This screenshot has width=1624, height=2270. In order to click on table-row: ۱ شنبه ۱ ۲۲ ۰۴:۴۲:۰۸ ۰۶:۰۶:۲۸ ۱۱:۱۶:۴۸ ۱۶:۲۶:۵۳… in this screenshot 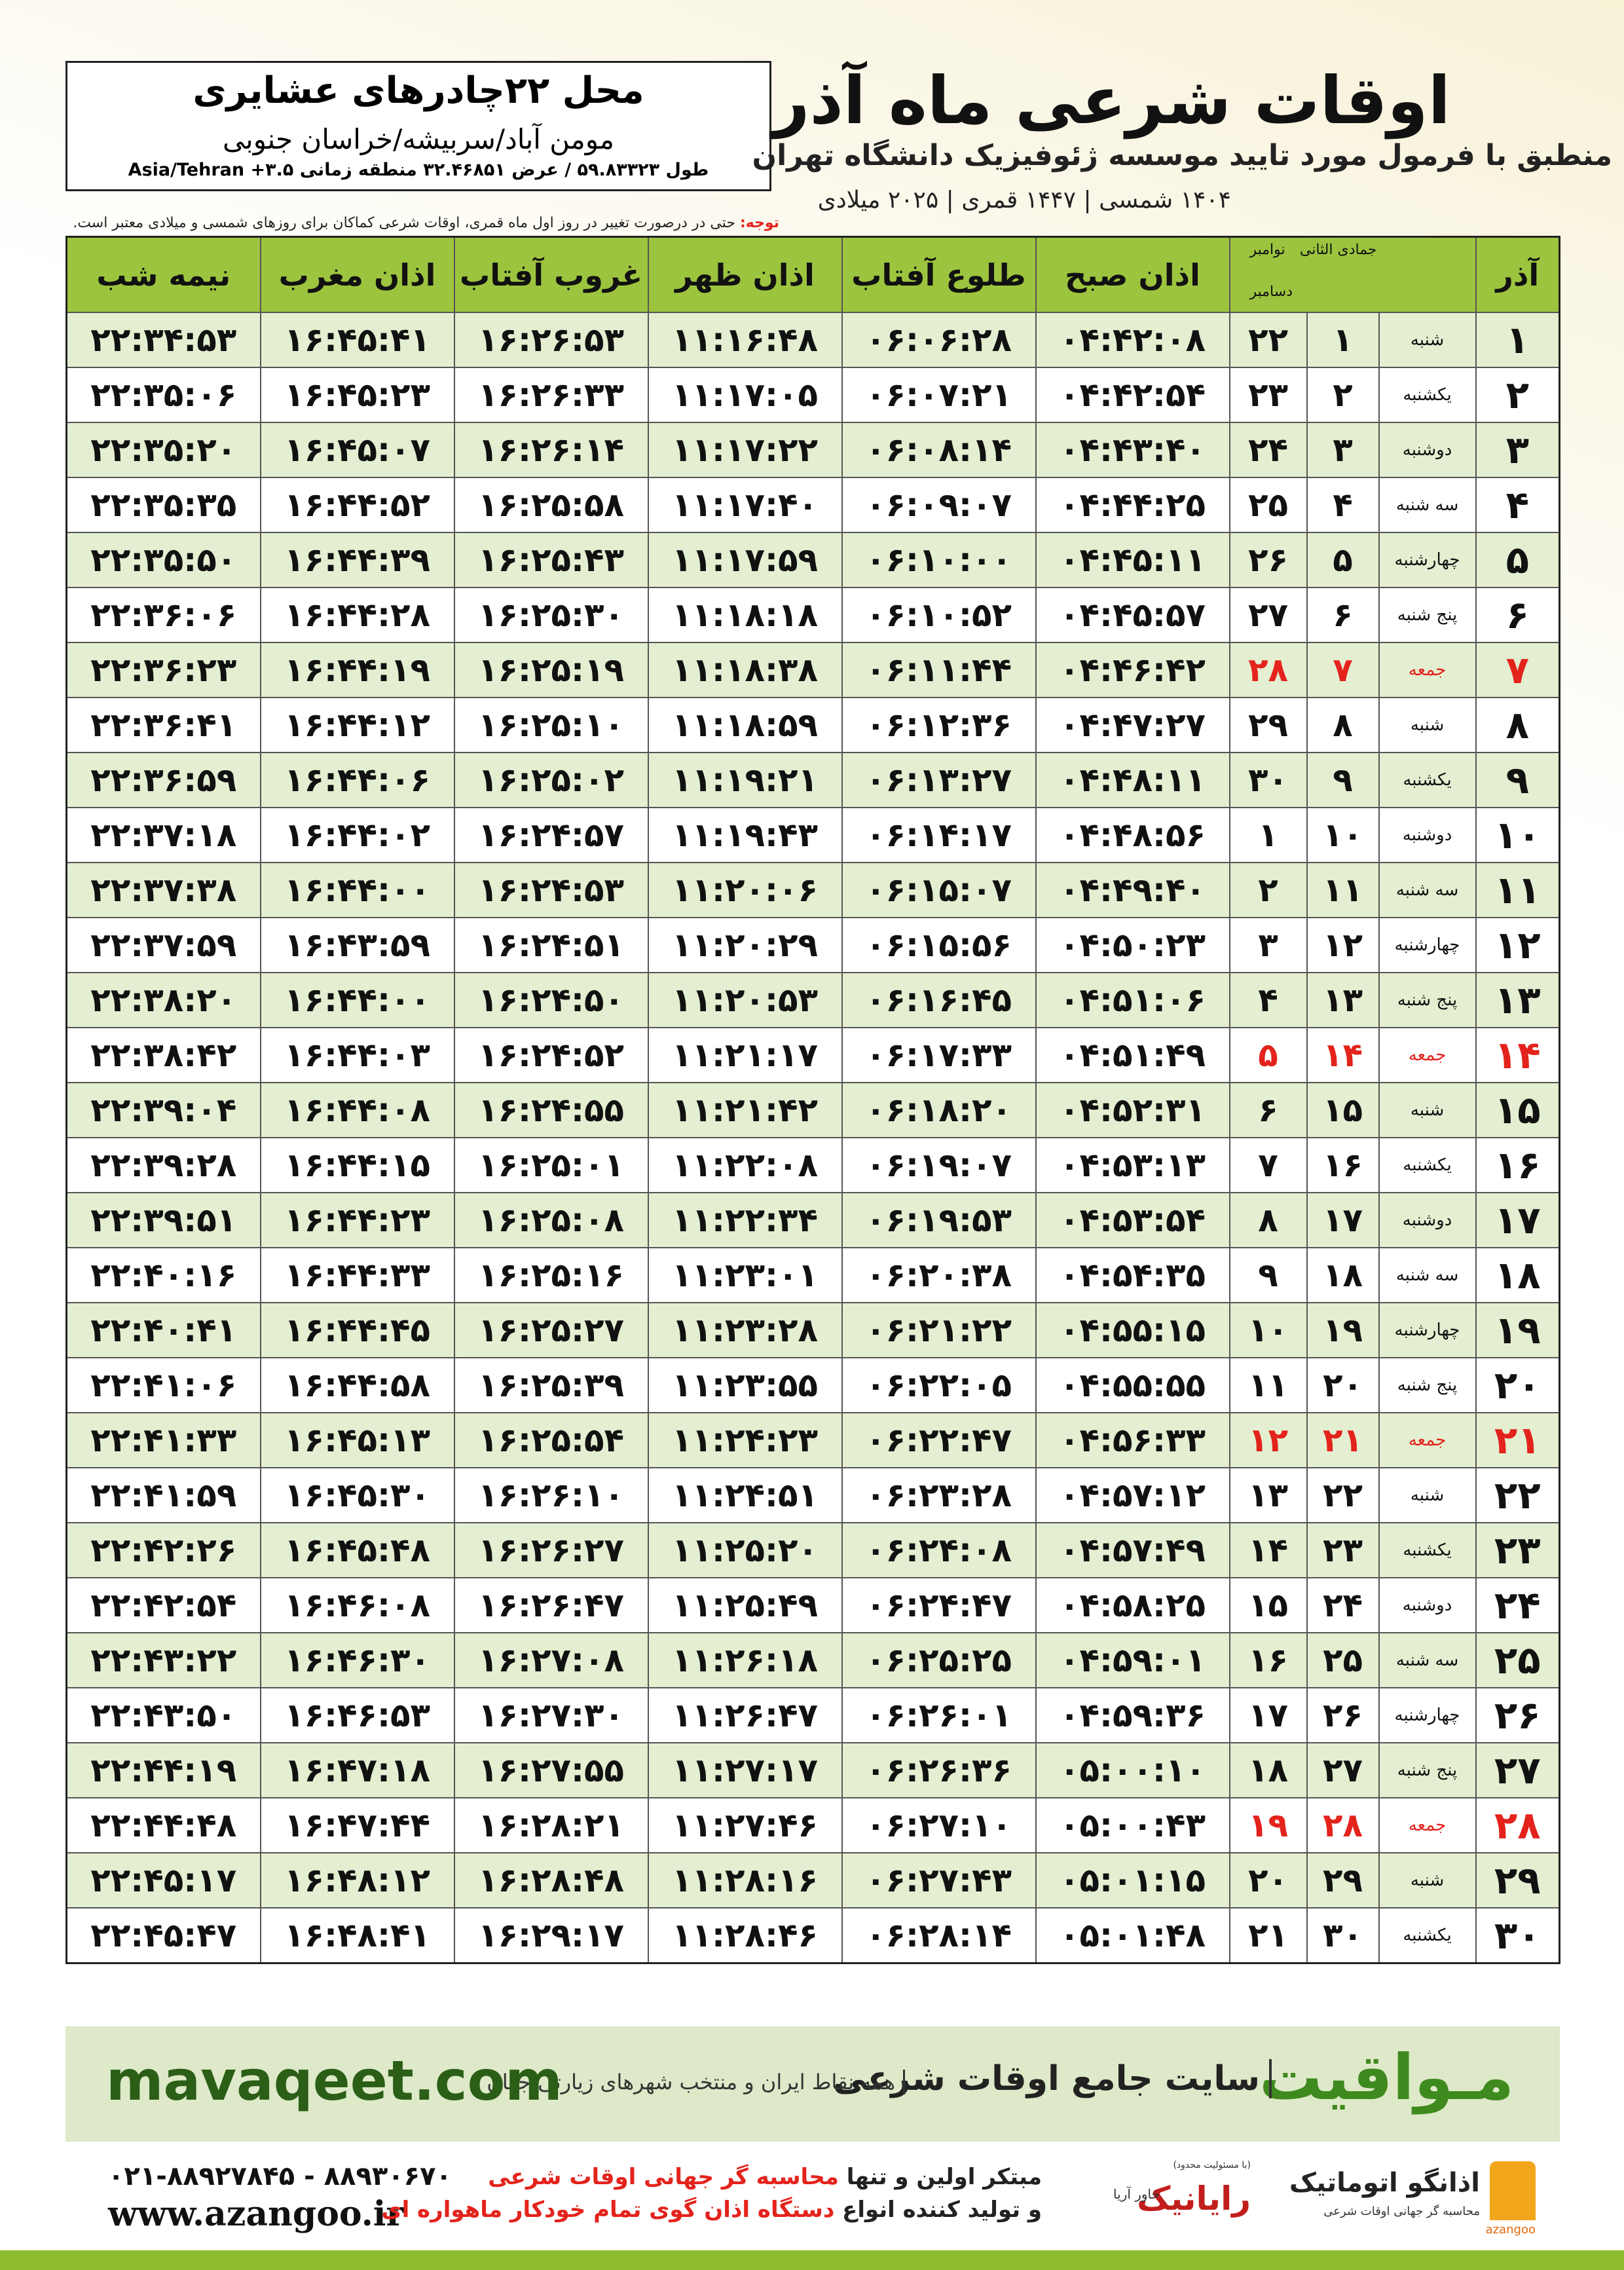, I will do `click(812, 340)`.